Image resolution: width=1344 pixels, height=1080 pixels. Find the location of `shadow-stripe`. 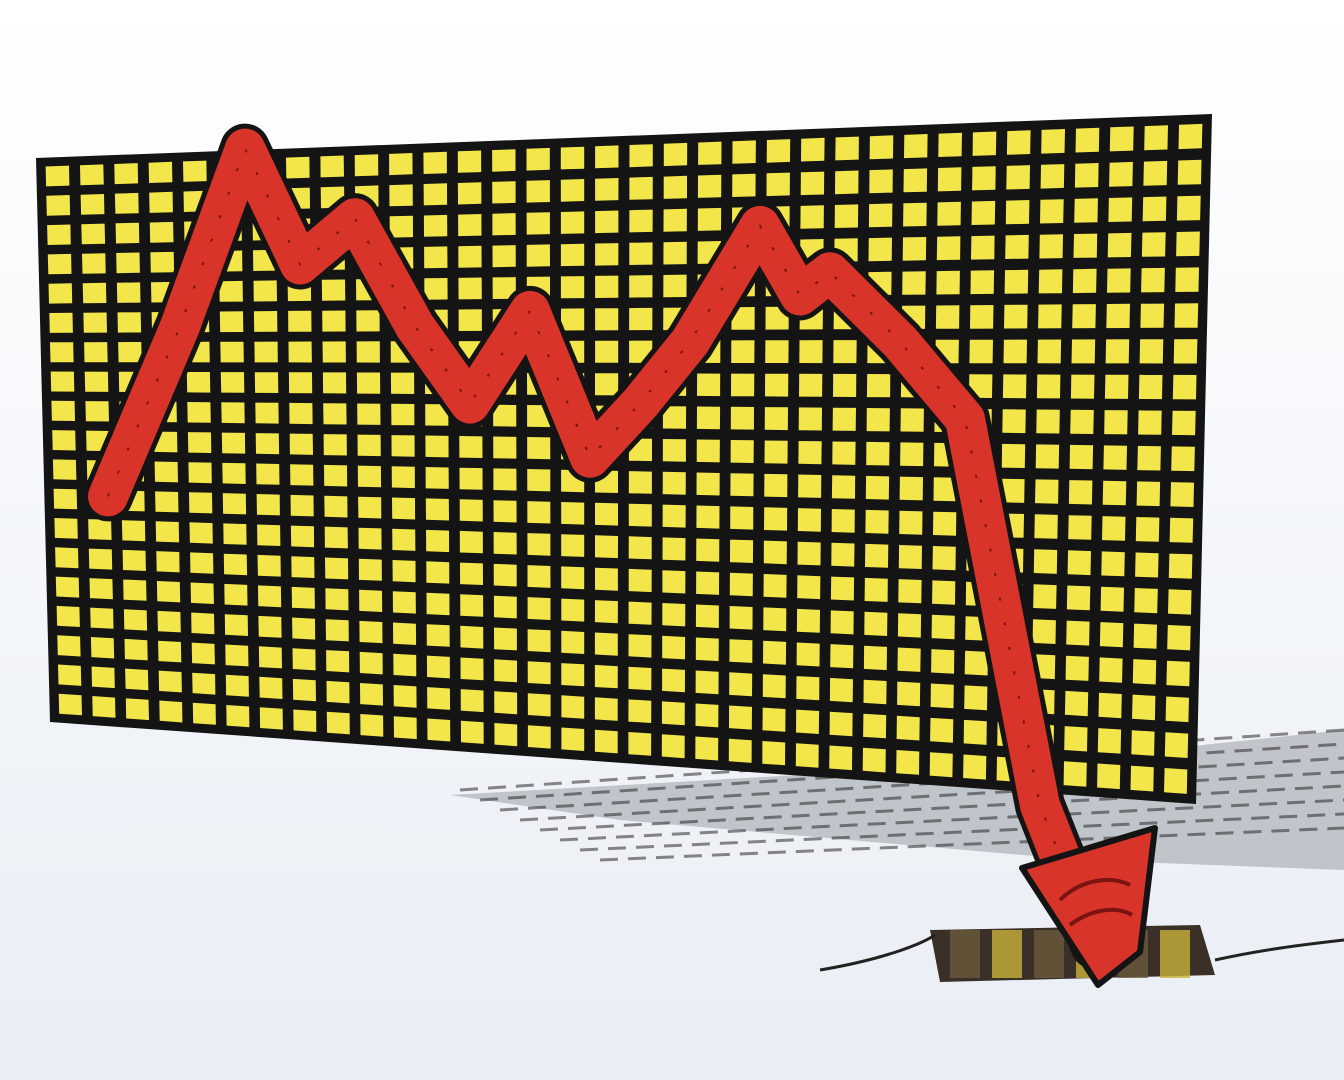

shadow-stripe is located at coordinates (951, 820).